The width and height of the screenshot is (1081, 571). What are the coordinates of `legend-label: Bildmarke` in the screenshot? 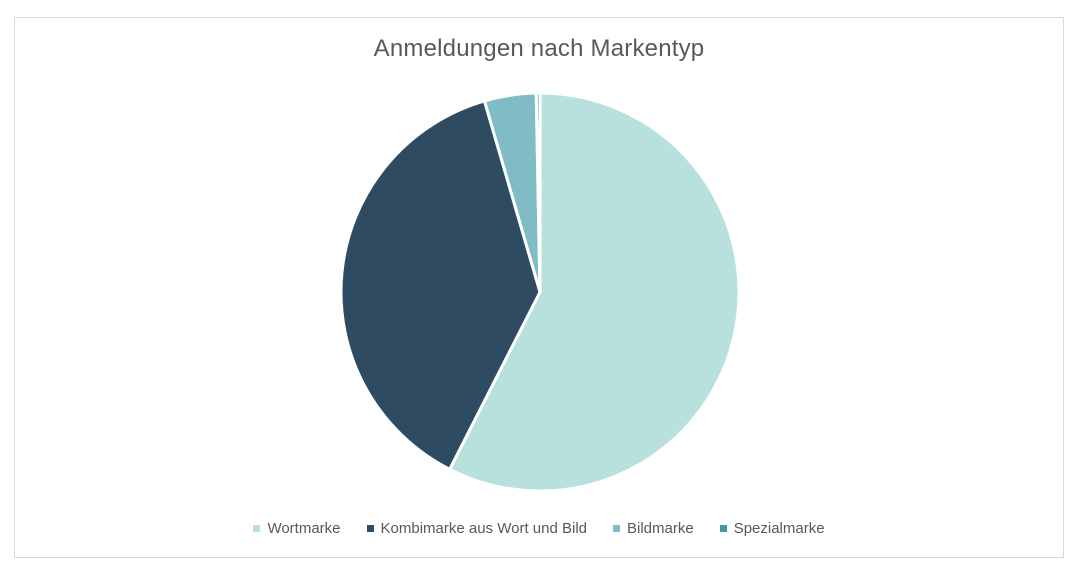 It's located at (660, 528).